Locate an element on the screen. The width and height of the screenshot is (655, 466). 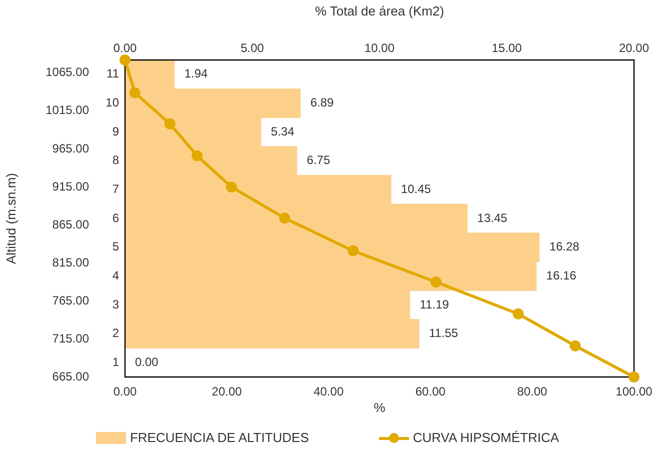
y-tick-label: 2 is located at coordinates (116, 333).